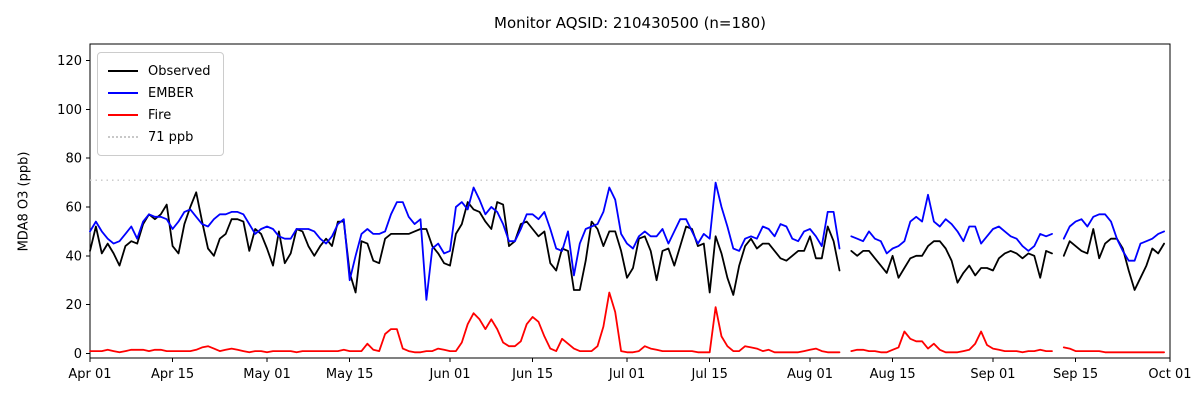 The width and height of the screenshot is (1200, 400). I want to click on legend-item-ember: EMBER, so click(159, 93).